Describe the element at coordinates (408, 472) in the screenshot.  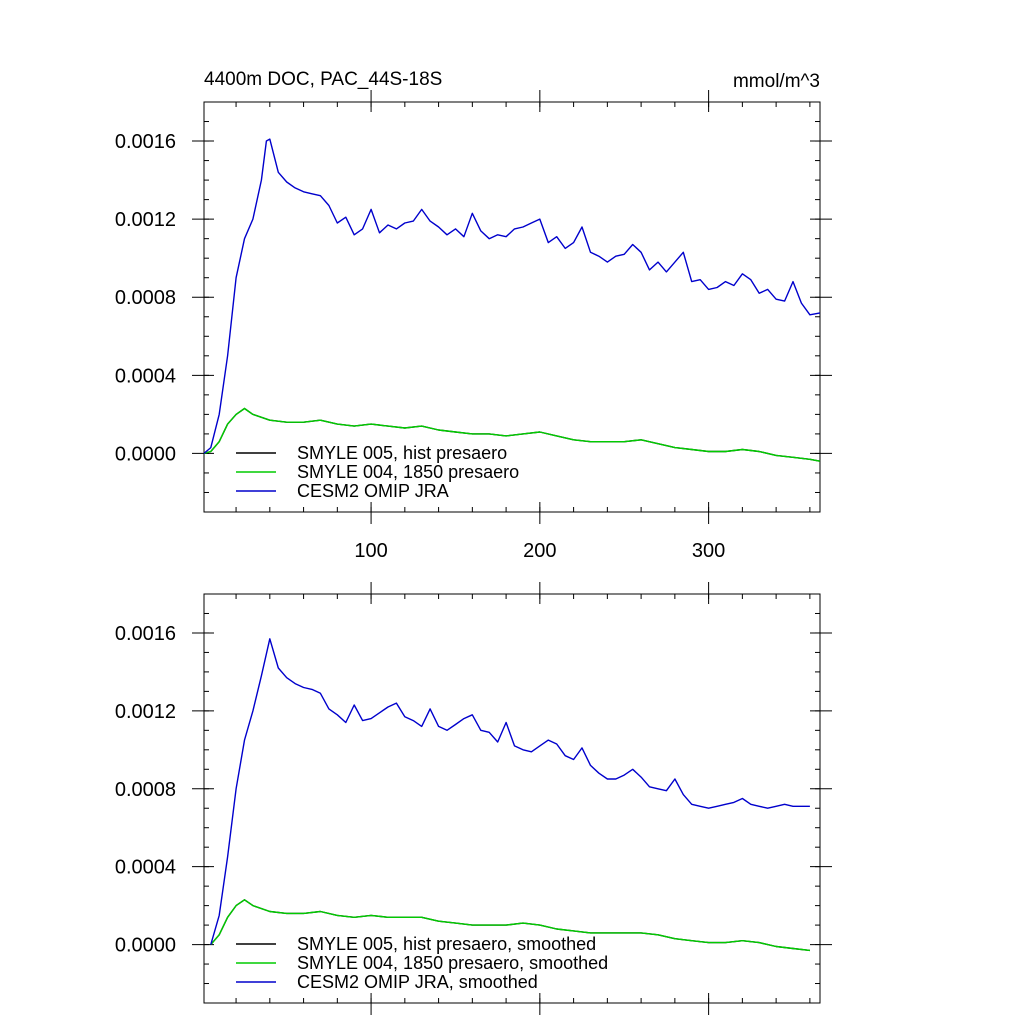
I see `legend-label: SMYLE 004, 1850 presaero` at that location.